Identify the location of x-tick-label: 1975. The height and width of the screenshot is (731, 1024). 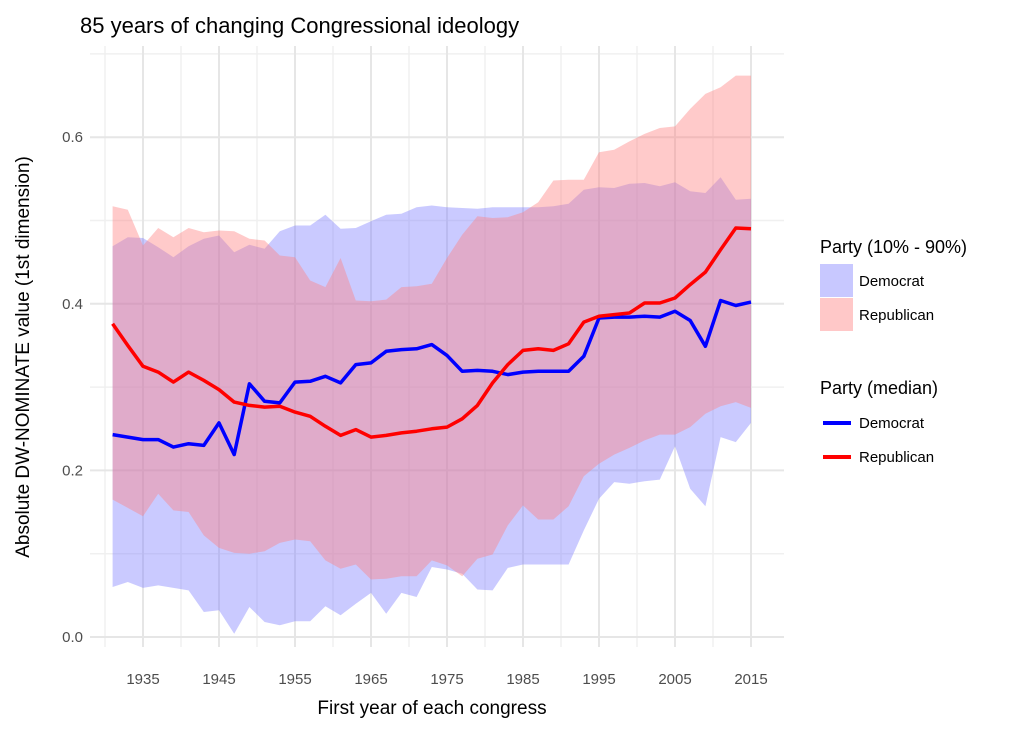
(446, 679).